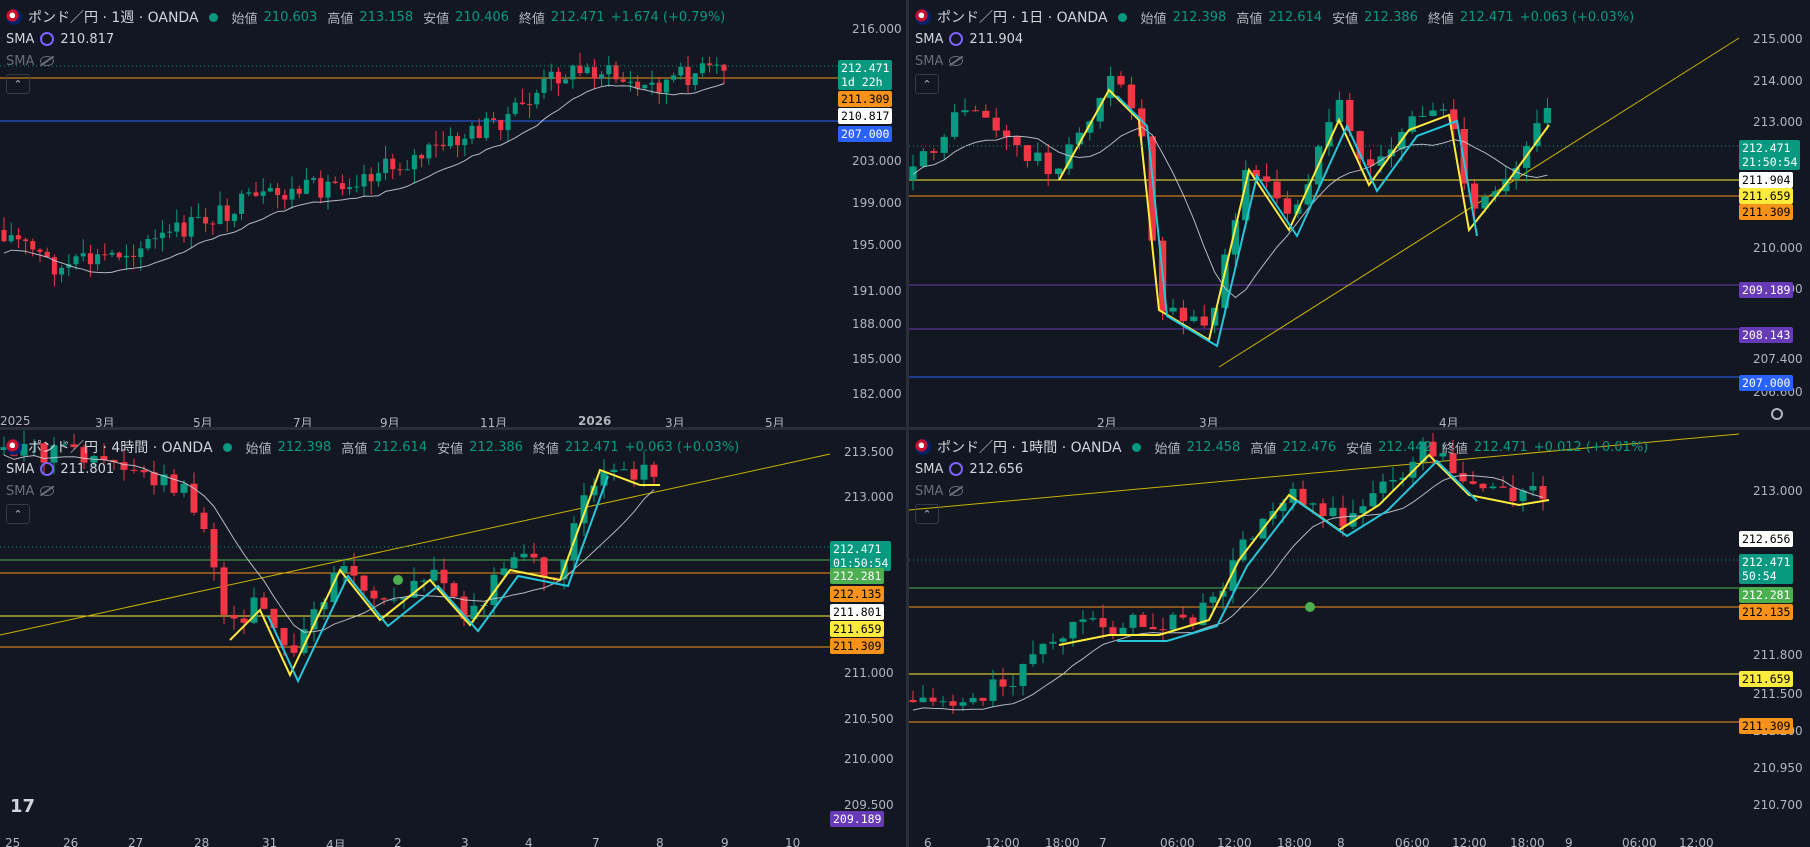 Image resolution: width=1810 pixels, height=847 pixels. What do you see at coordinates (1022, 18) in the screenshot?
I see `symbol-title: ポンド／円 · 1日 · OANDA` at bounding box center [1022, 18].